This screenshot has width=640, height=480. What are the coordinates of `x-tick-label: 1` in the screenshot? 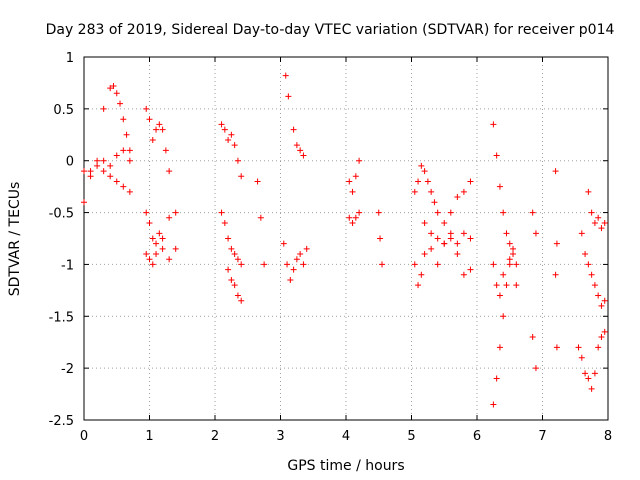 It's located at (149, 436).